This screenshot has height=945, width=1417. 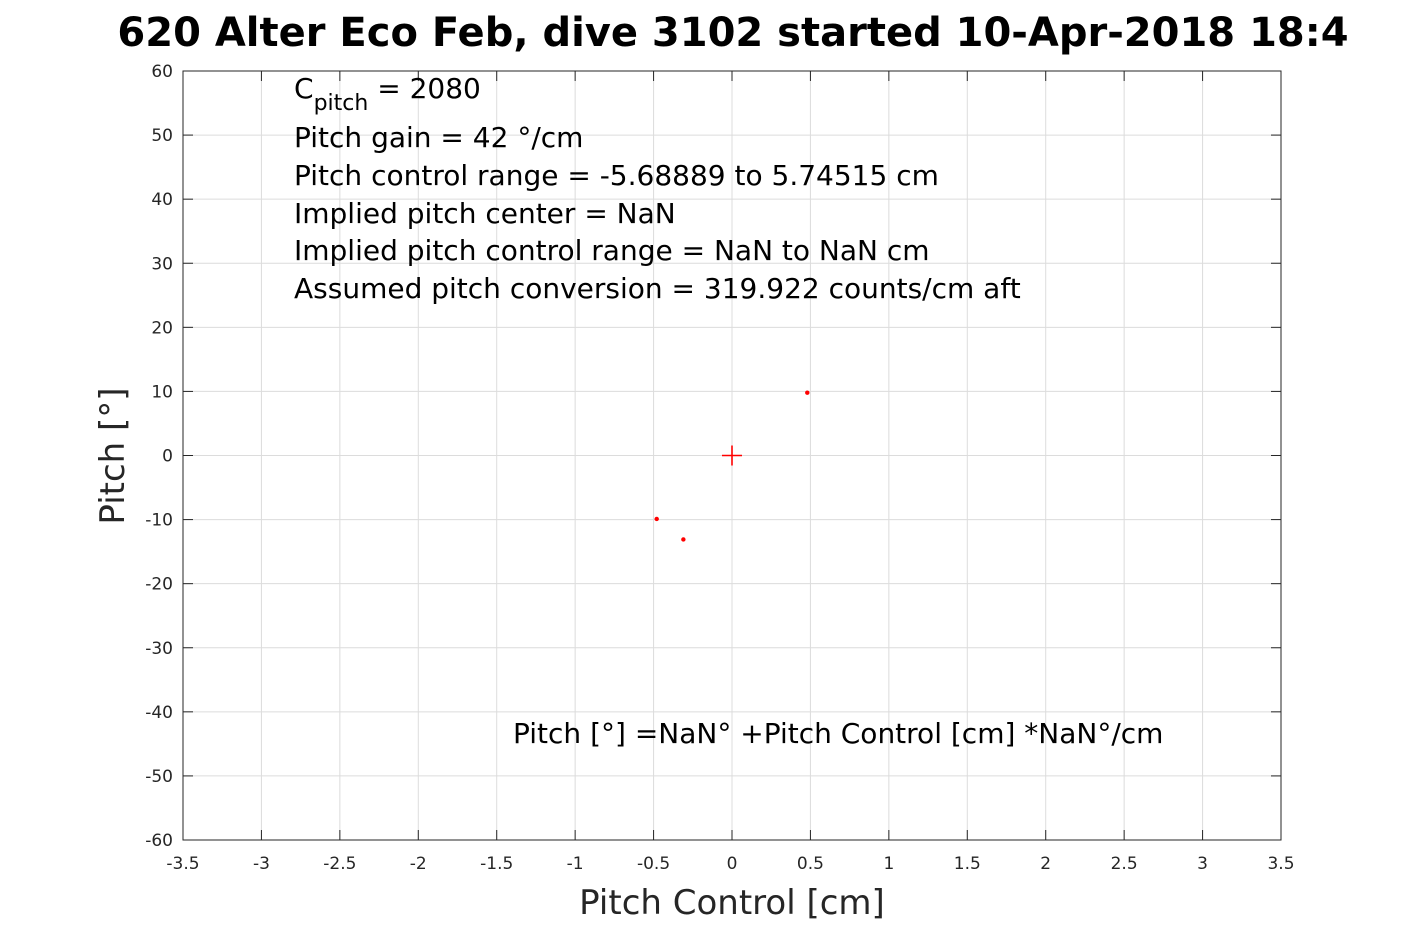 What do you see at coordinates (1202, 864) in the screenshot?
I see `x-tick-label: 3` at bounding box center [1202, 864].